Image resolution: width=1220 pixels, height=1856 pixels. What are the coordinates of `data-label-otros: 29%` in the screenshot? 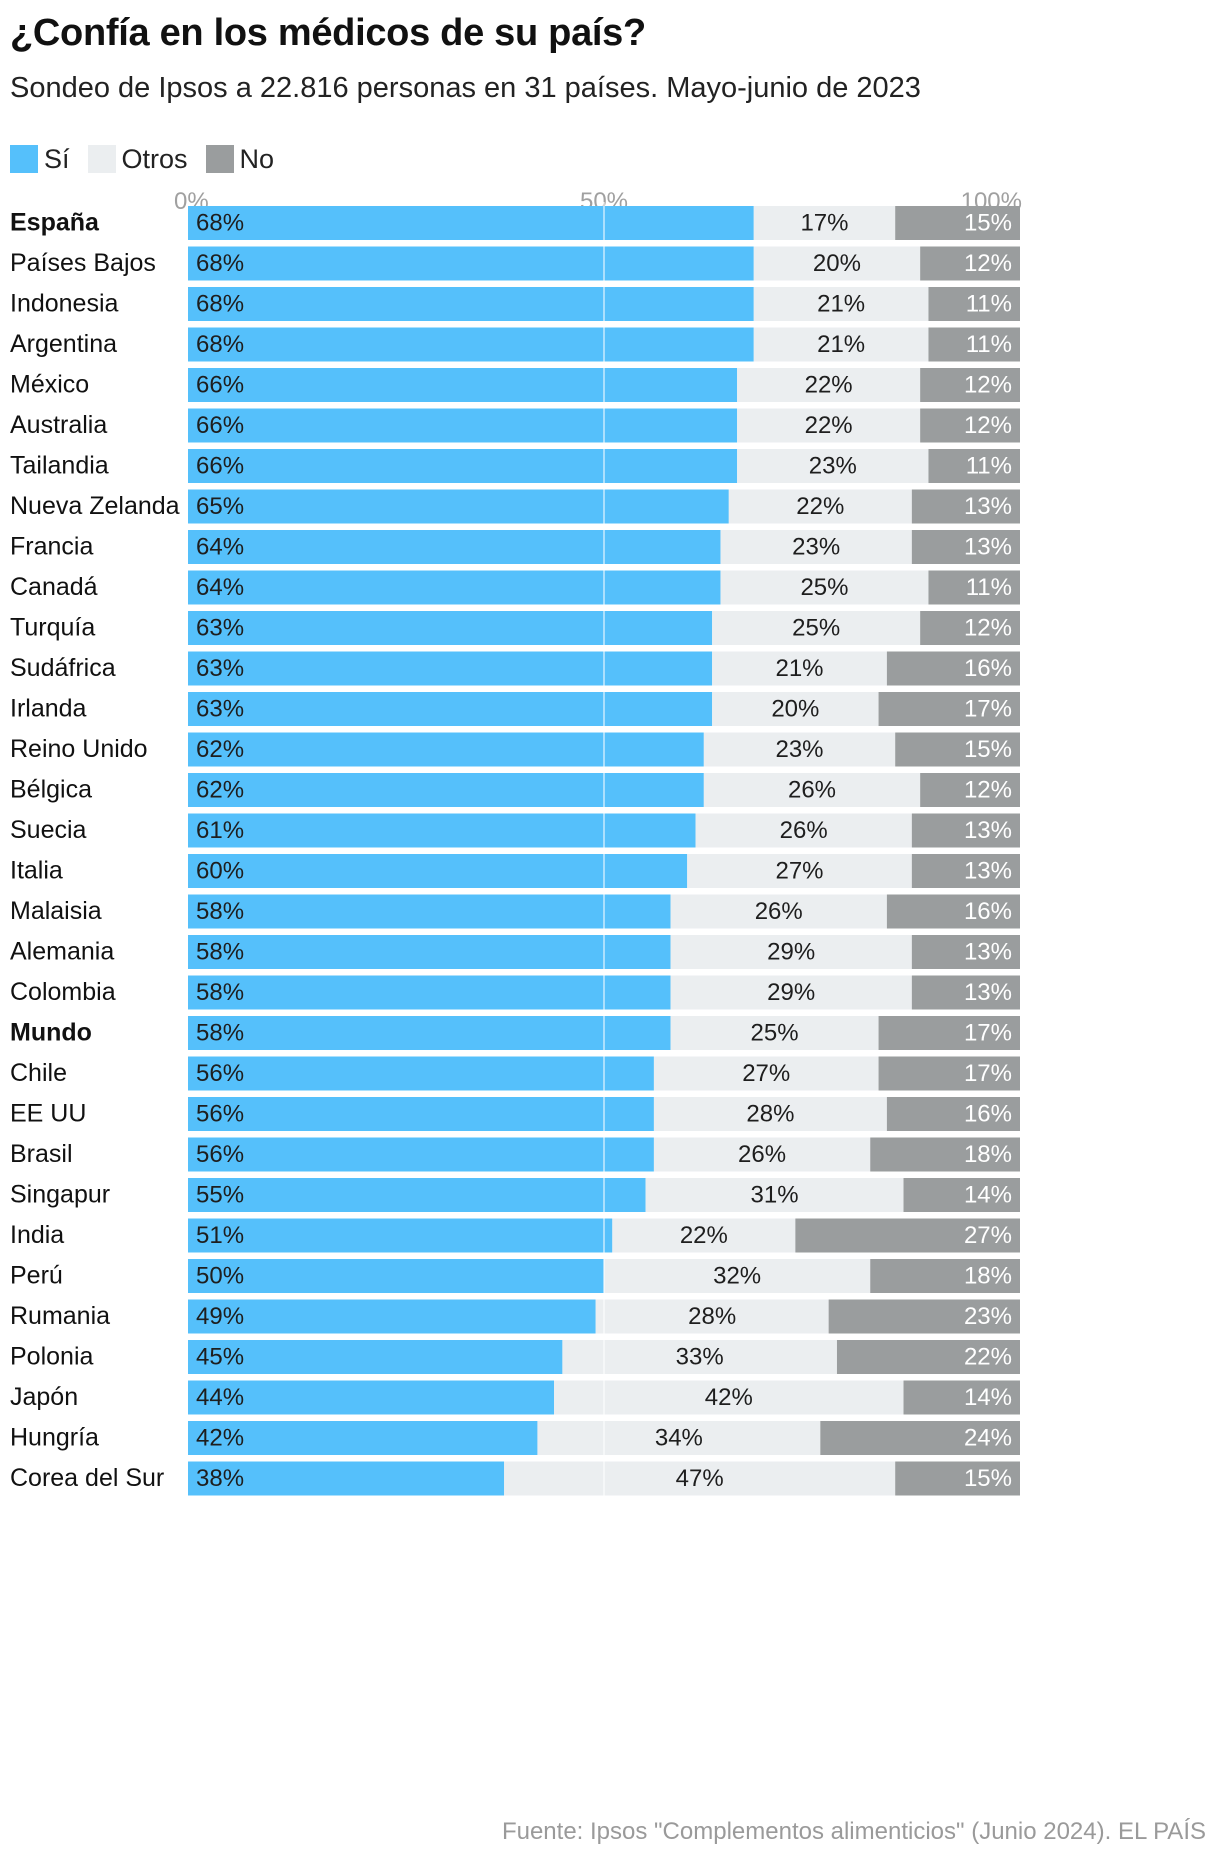 It's located at (791, 951).